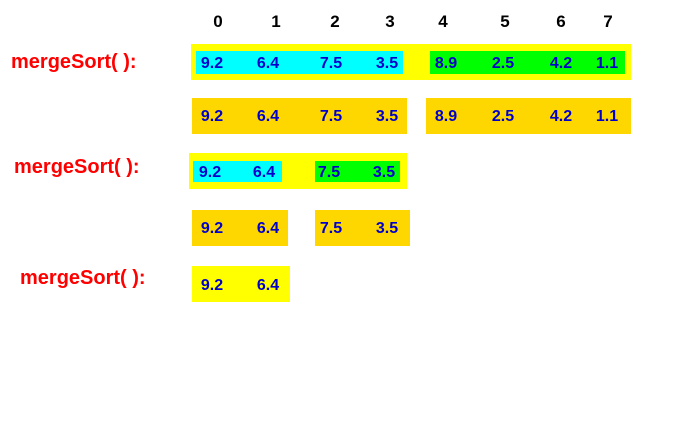 The width and height of the screenshot is (676, 431). Describe the element at coordinates (241, 284) in the screenshot. I see `outer-array-box` at that location.